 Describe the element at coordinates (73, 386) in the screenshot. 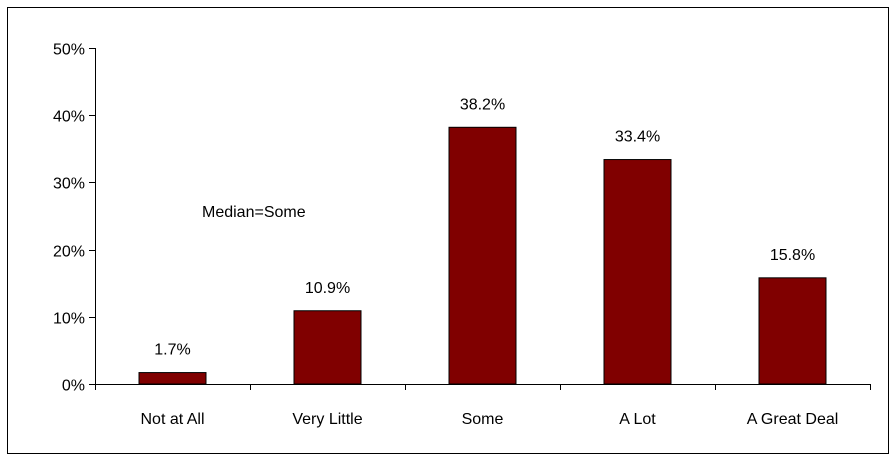

I see `y-tick-label: 0%` at that location.